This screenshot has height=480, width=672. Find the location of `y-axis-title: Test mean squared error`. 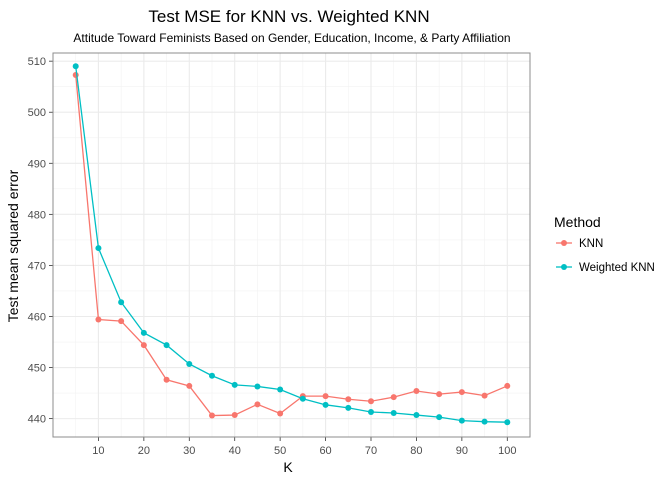

y-axis-title: Test mean squared error is located at coordinates (13, 245).